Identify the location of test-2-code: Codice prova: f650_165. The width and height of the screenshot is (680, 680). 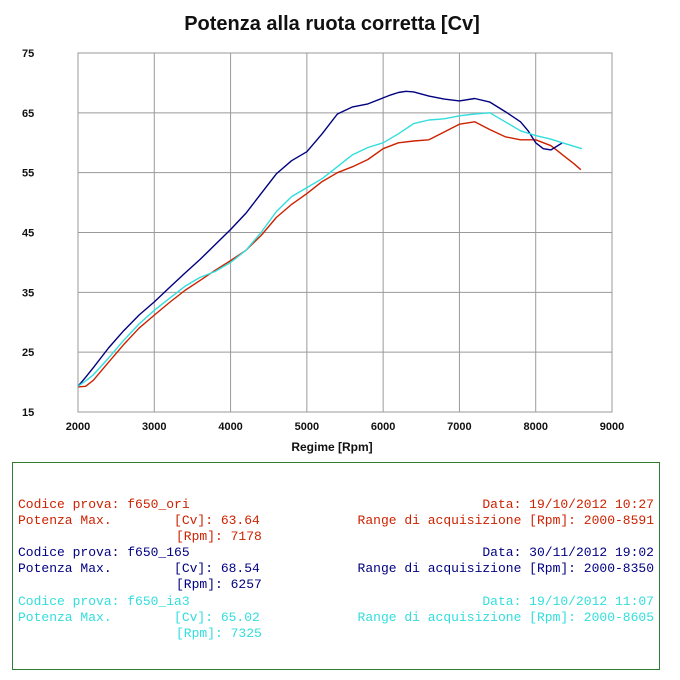
(104, 552).